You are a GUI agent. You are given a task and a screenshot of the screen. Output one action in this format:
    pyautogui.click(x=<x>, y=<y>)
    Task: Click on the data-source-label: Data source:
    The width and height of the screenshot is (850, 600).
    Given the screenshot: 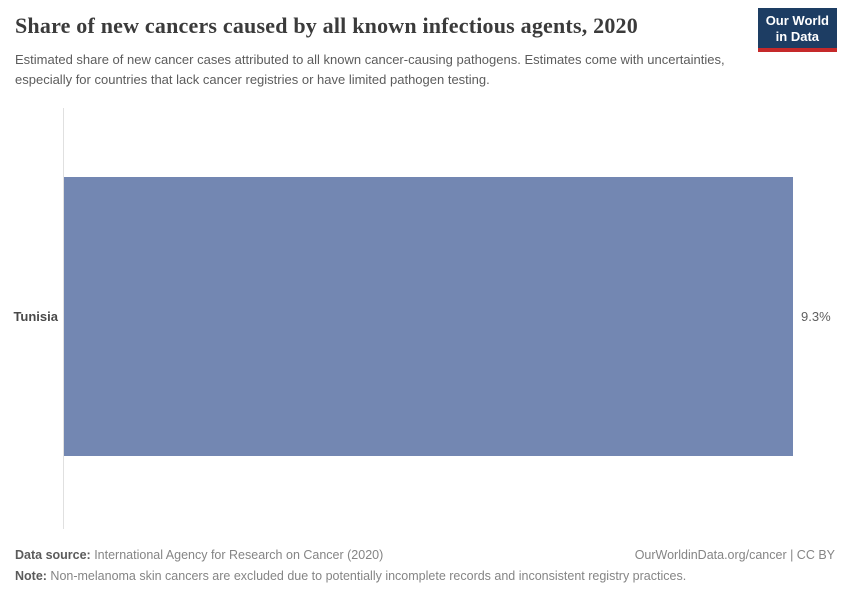 What is the action you would take?
    pyautogui.click(x=53, y=555)
    